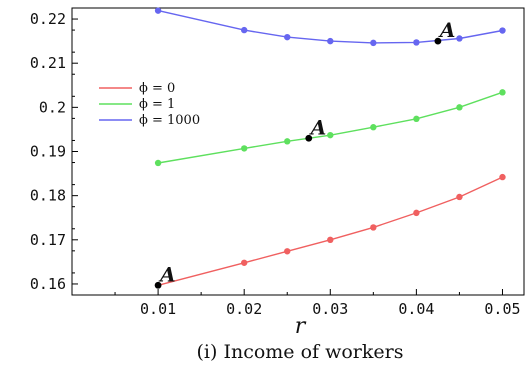 This screenshot has height=369, width=529. I want to click on y-tick-label: 0.19, so click(48, 152).